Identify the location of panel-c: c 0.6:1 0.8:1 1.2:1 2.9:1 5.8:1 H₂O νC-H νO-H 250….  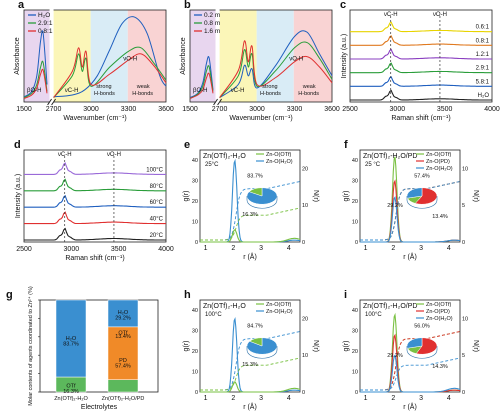
(420, 61).